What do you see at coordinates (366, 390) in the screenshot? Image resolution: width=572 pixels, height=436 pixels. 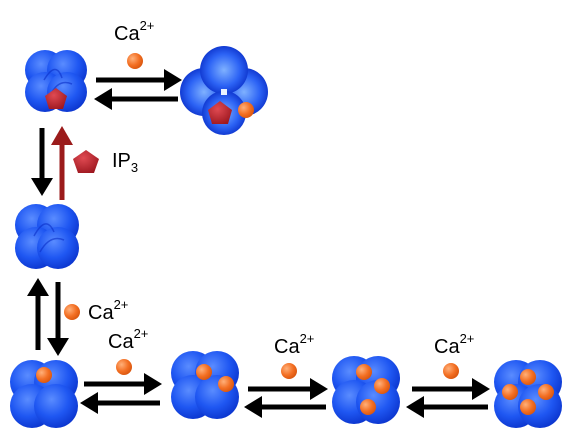 I see `receptor-ca3` at bounding box center [366, 390].